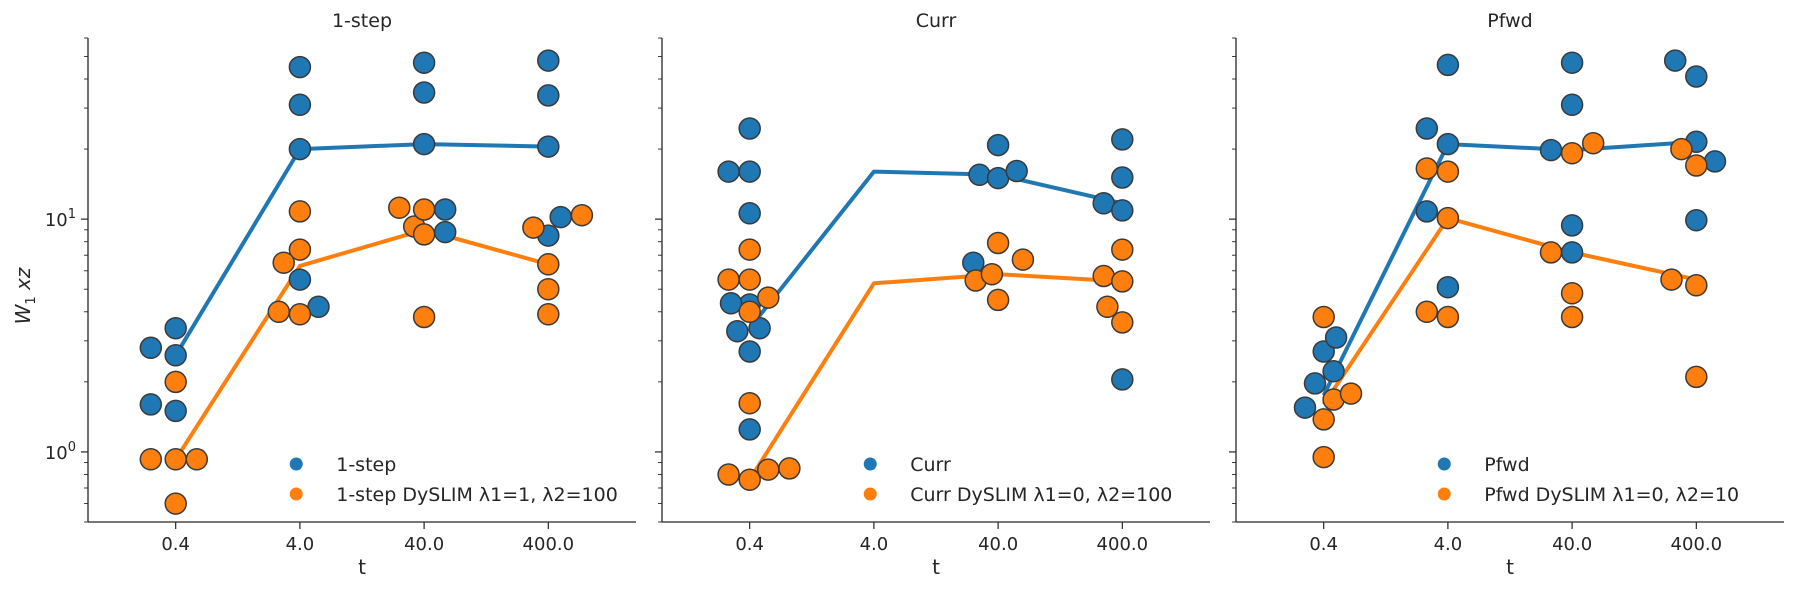 This screenshot has width=1794, height=595. I want to click on legend-label-1: 1-step, so click(366, 465).